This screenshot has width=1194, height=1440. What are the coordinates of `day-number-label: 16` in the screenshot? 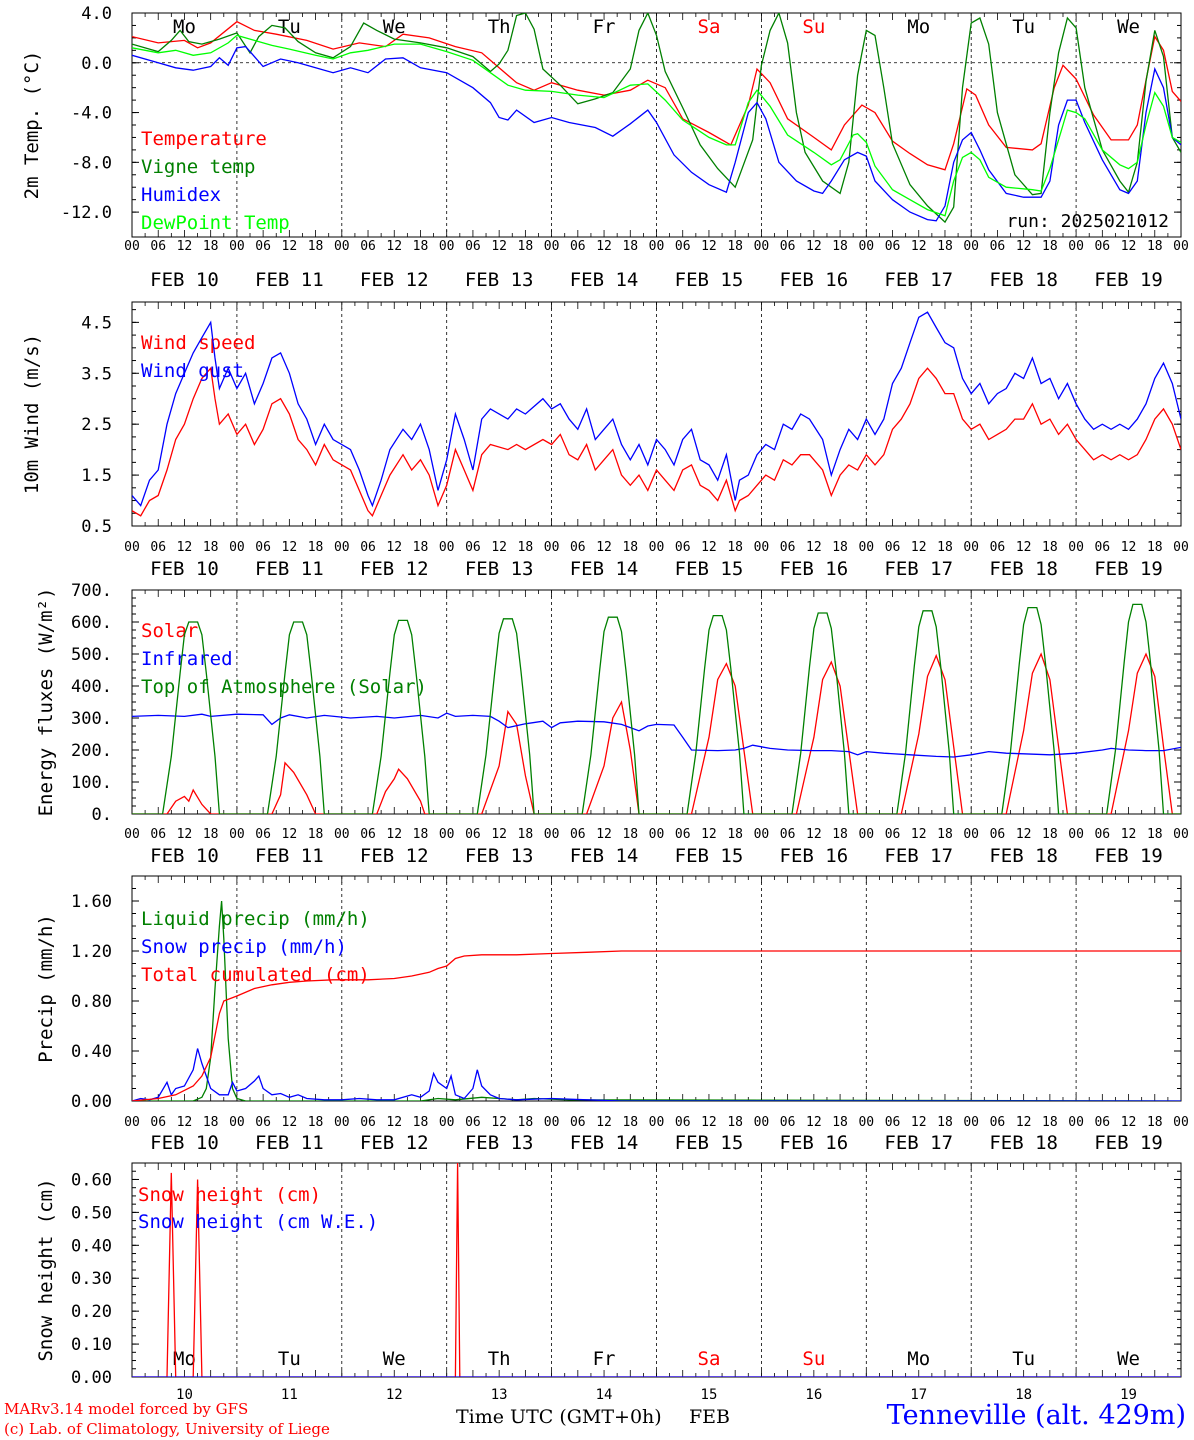 It's located at (813, 1395).